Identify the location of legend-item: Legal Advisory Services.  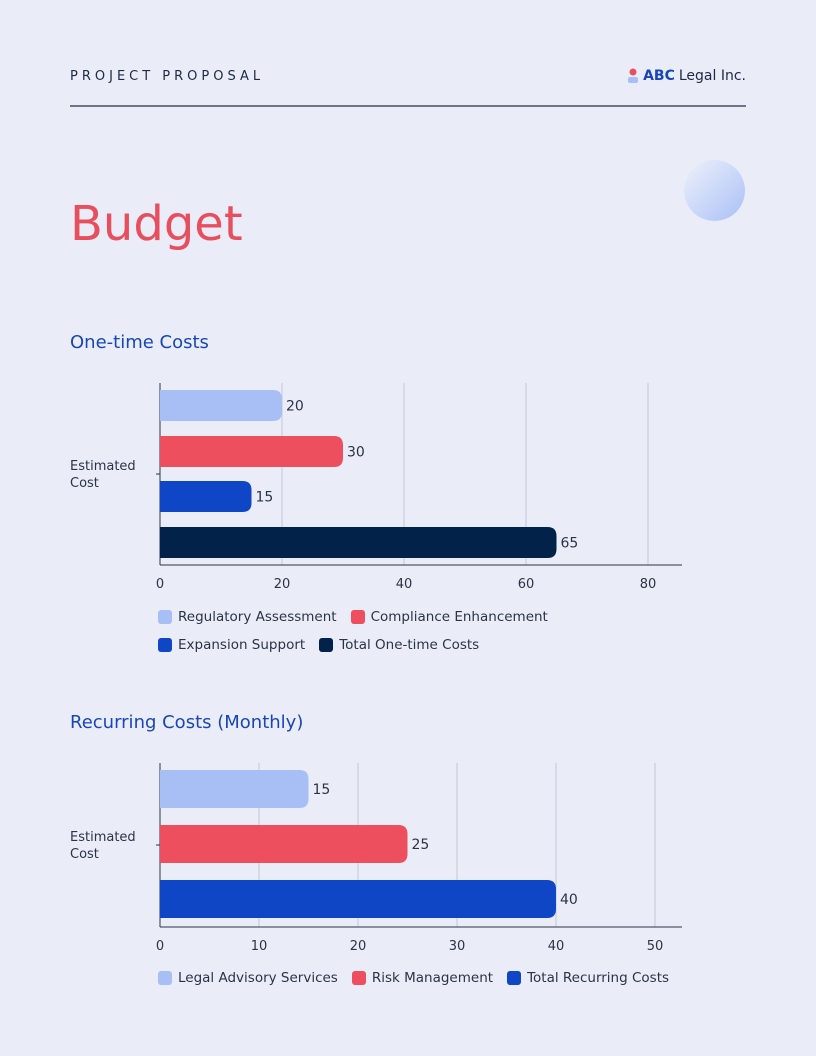
(248, 978).